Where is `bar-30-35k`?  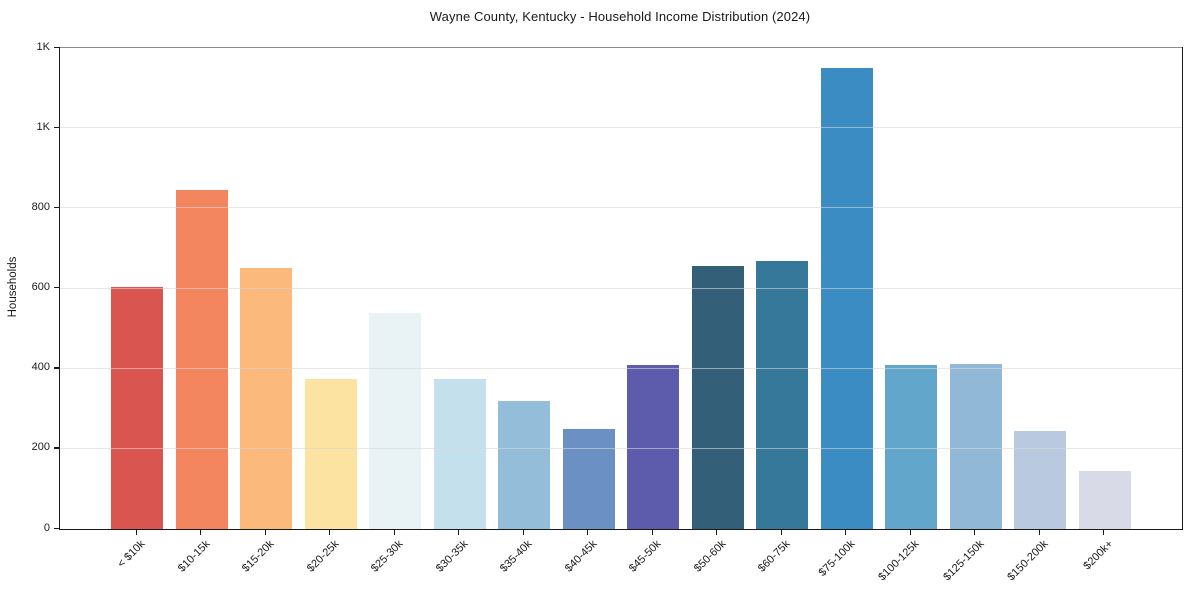 bar-30-35k is located at coordinates (459, 453).